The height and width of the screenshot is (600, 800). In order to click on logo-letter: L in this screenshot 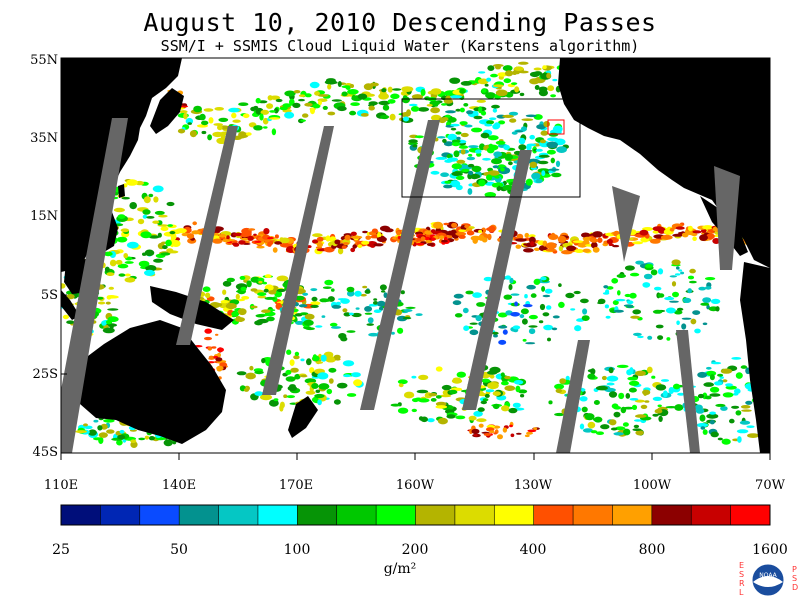, I will do `click(741, 592)`.